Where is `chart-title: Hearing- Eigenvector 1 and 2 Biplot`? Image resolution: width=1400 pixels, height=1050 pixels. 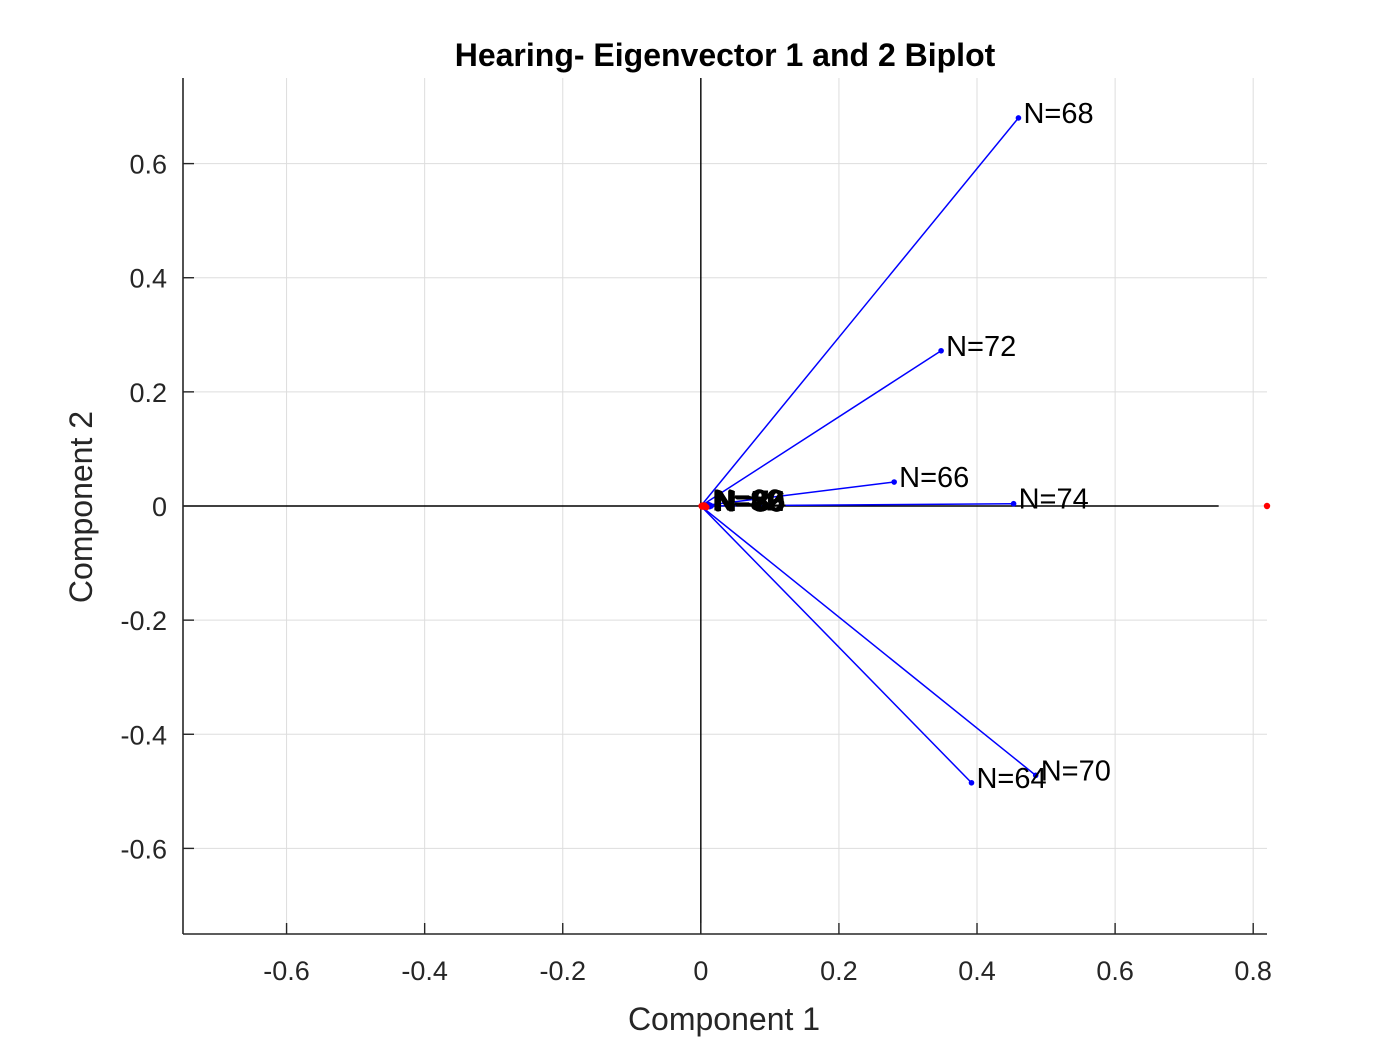
chart-title: Hearing- Eigenvector 1 and 2 Biplot is located at coordinates (725, 55).